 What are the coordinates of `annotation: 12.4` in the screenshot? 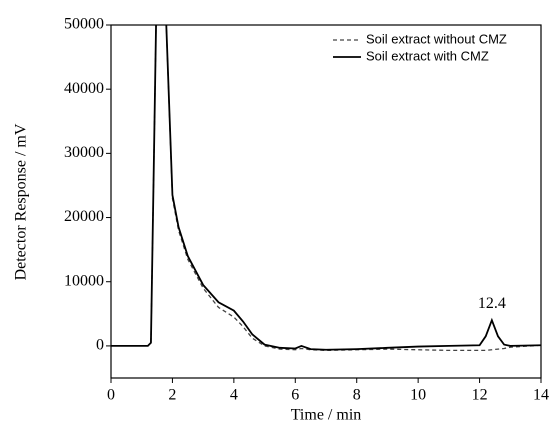 It's located at (492, 303).